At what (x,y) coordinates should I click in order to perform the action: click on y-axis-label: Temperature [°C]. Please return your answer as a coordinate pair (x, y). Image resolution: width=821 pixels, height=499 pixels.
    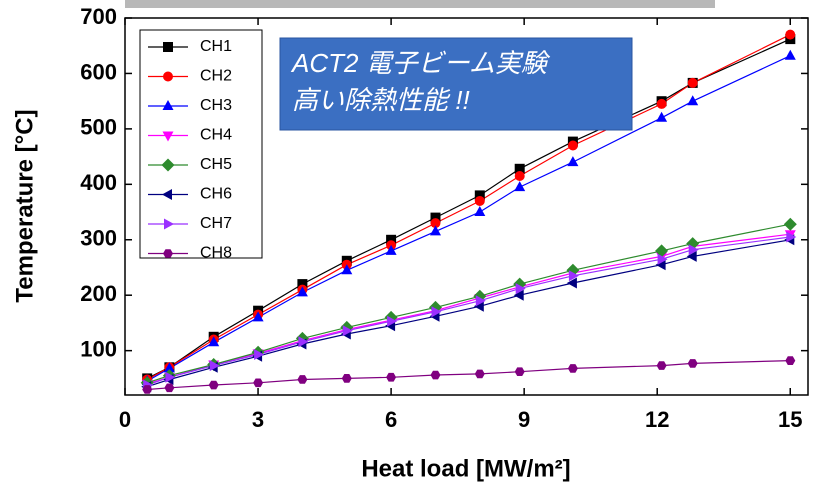
    Looking at the image, I should click on (24, 205).